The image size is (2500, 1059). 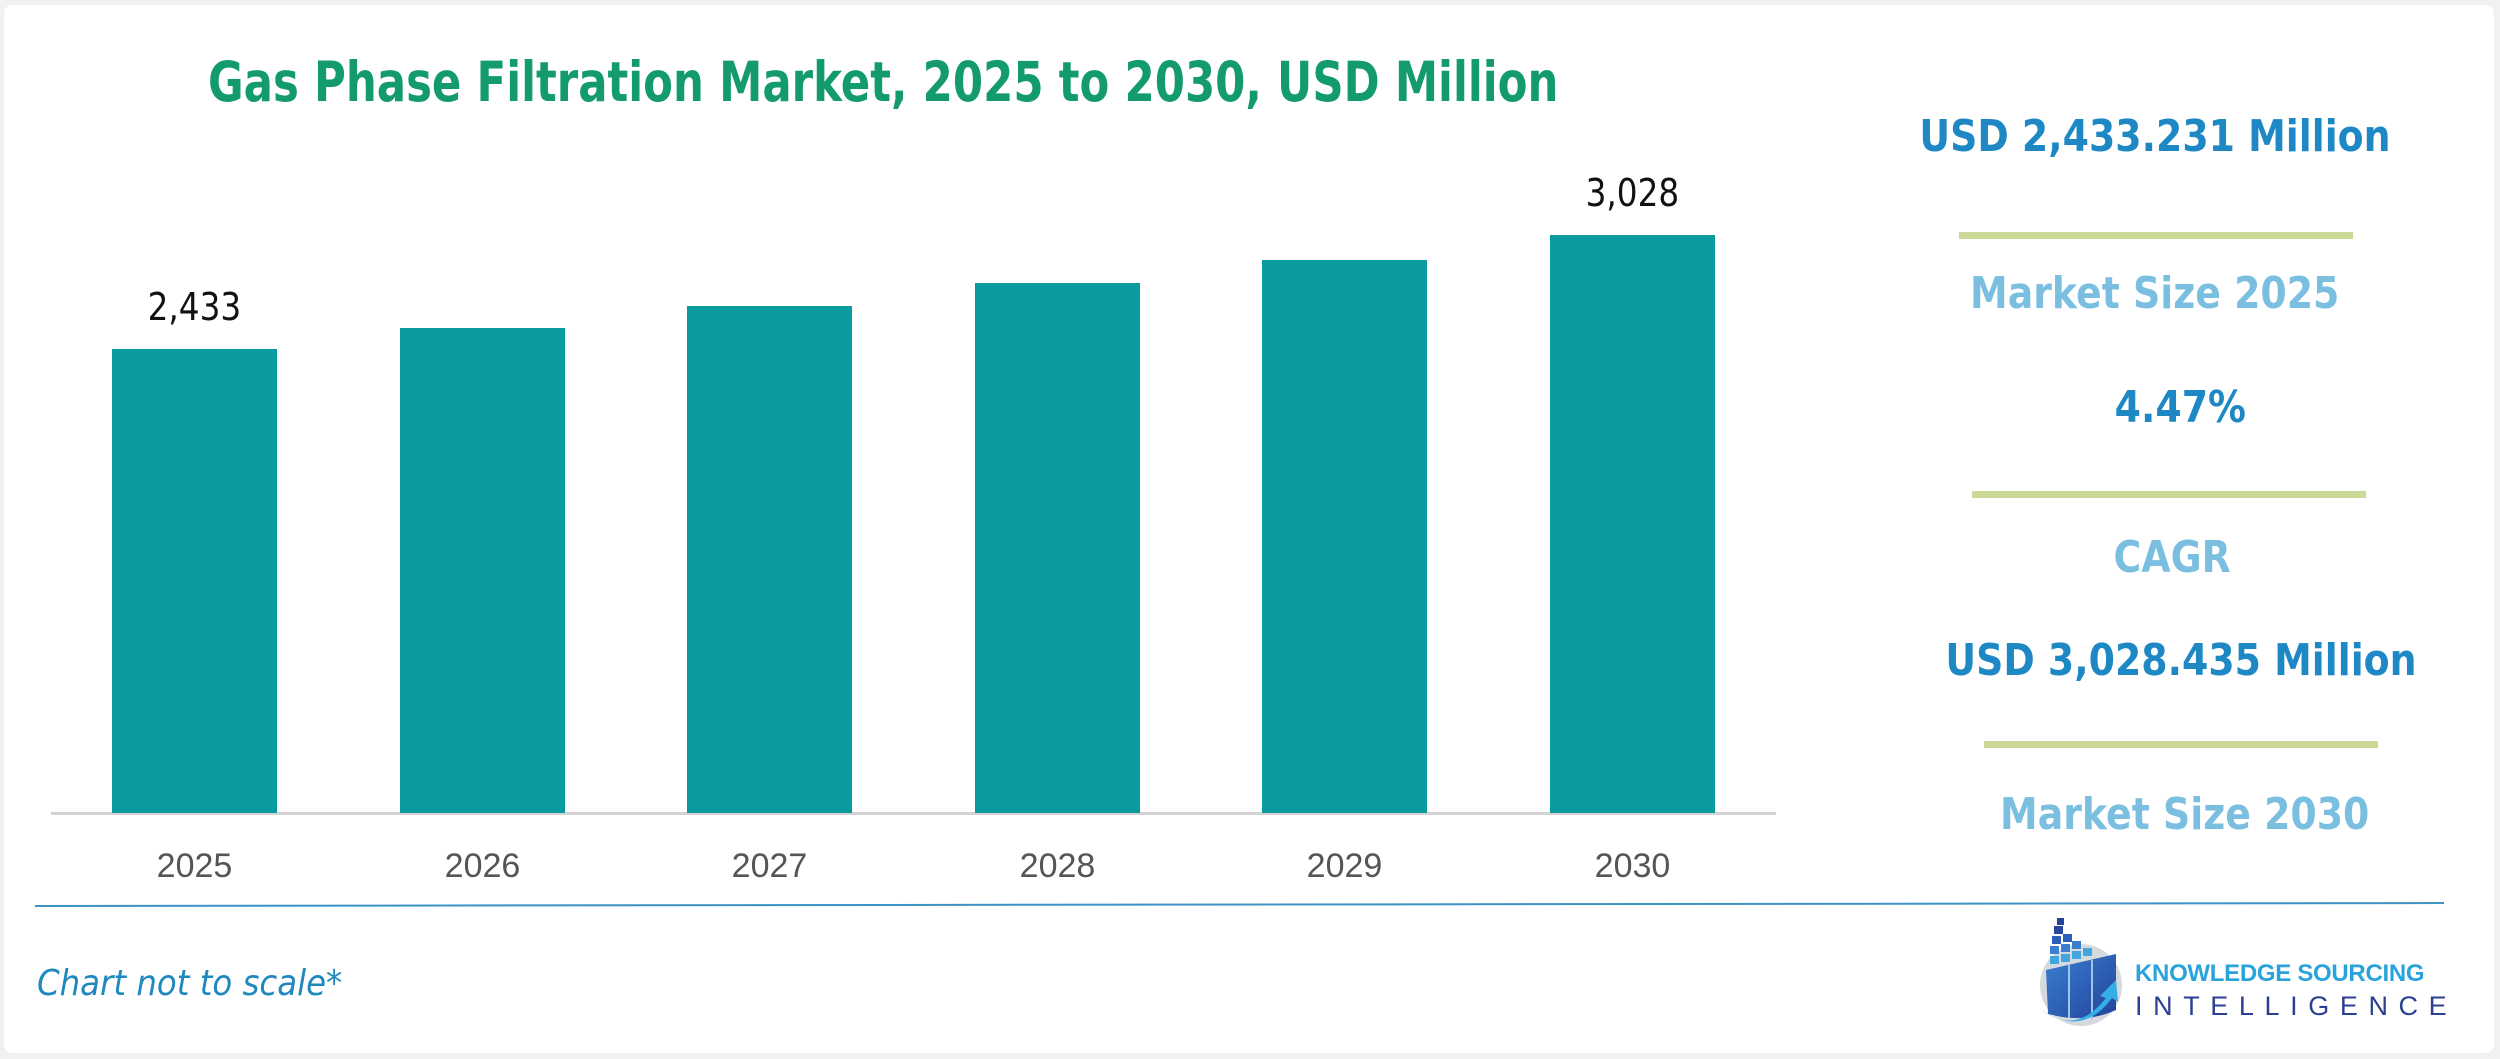 What do you see at coordinates (482, 866) in the screenshot?
I see `x-tick-label-2026: 2026` at bounding box center [482, 866].